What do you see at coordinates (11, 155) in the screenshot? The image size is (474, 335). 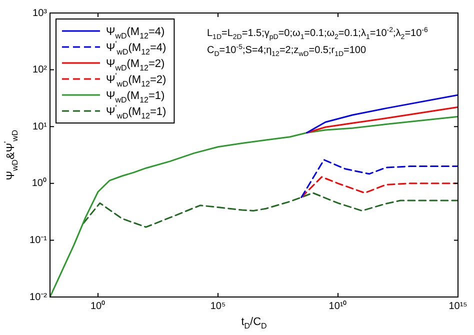 I see `y-axis-title: ΨwD&Ψ'wD` at bounding box center [11, 155].